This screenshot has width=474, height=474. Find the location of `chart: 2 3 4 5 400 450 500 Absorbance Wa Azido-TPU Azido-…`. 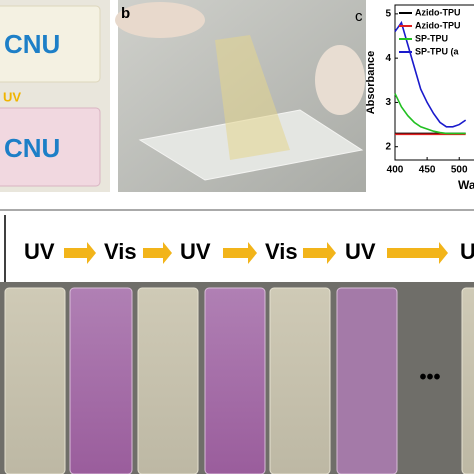

chart: 2 3 4 5 400 450 500 Absorbance Wa Azido-TPU Azido-… is located at coordinates (419, 98).